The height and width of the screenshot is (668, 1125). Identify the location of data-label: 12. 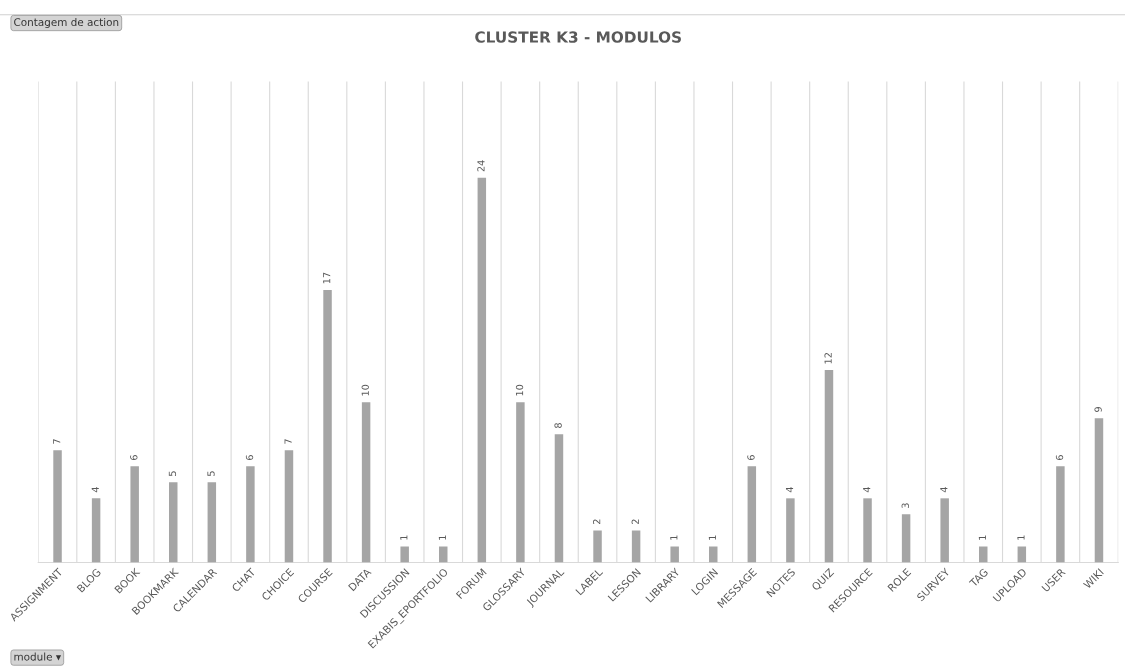
(828, 358).